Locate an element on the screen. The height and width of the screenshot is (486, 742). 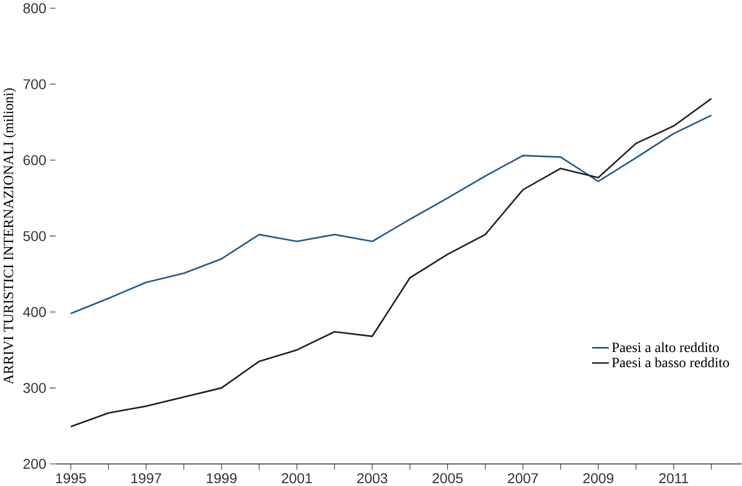
y-tick-label: 300 is located at coordinates (34, 387).